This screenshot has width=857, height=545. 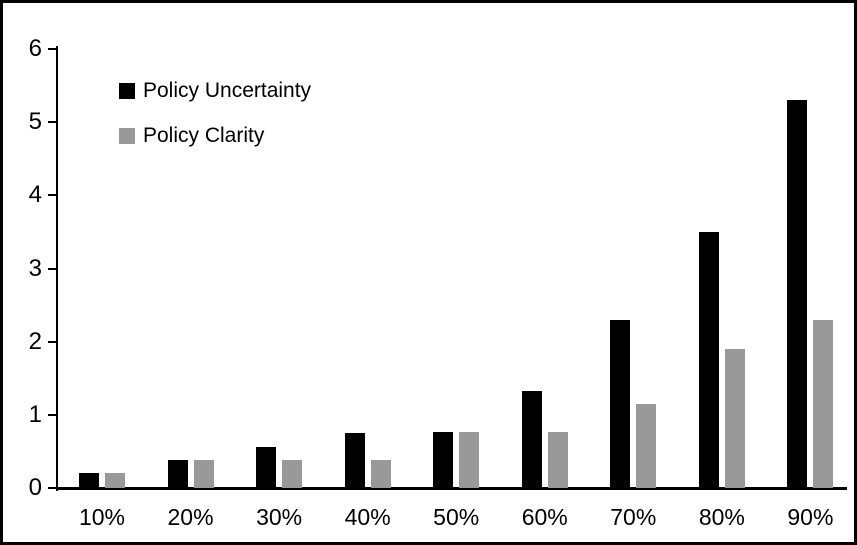 I want to click on x-tick-label: 10%, so click(x=102, y=517).